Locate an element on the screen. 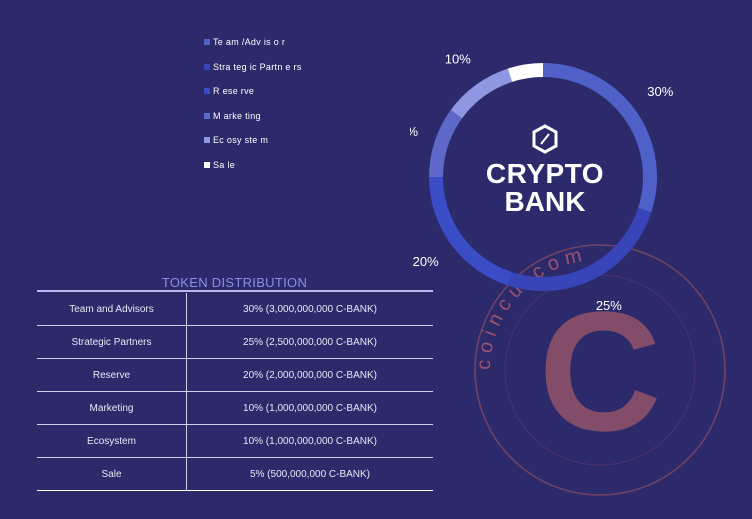 The height and width of the screenshot is (519, 752). watermark-letter: C is located at coordinates (600, 372).